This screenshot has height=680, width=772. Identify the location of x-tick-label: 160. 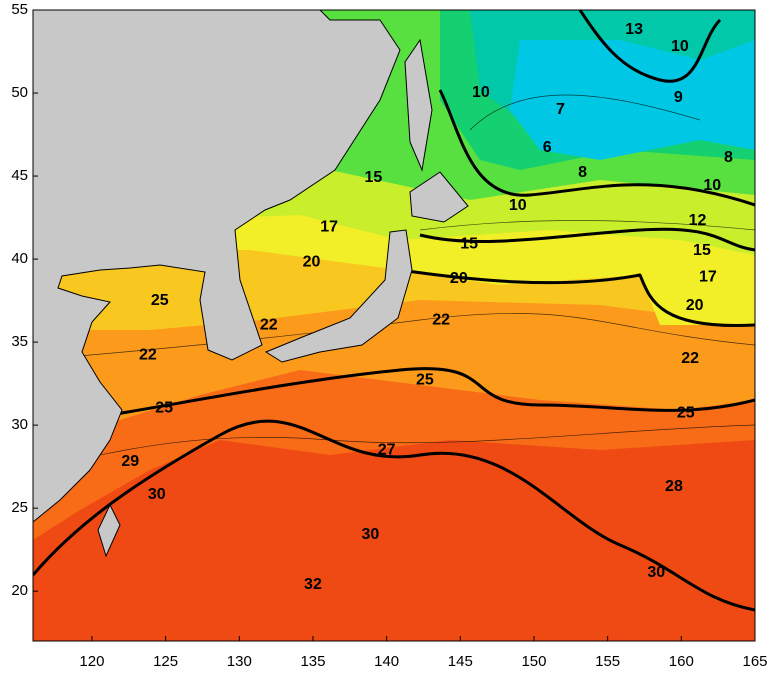
(681, 661).